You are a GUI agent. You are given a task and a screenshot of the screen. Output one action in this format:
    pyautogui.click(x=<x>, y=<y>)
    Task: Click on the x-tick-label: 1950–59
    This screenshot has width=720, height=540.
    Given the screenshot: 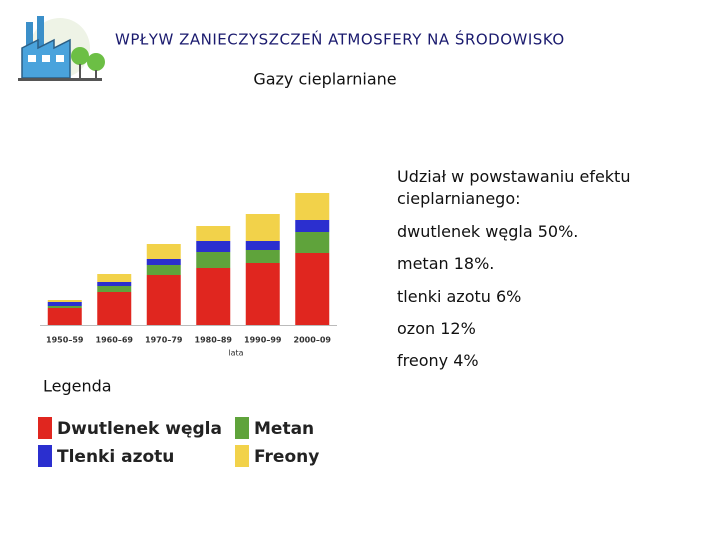 What is the action you would take?
    pyautogui.click(x=65, y=340)
    